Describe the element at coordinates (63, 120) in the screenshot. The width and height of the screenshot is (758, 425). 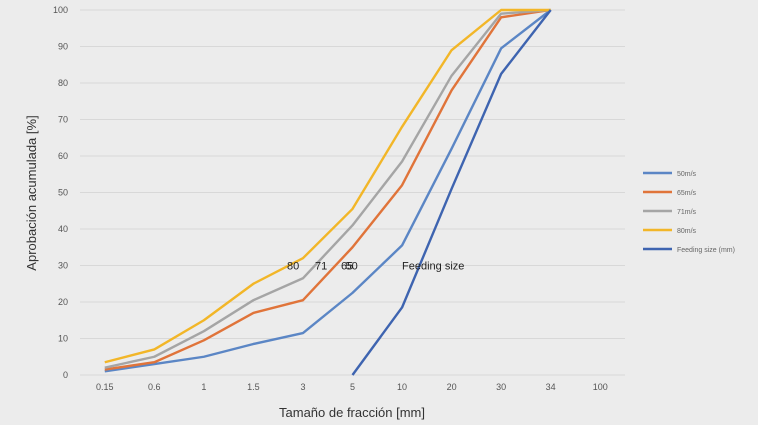
I see `y-tick-label: 70` at that location.